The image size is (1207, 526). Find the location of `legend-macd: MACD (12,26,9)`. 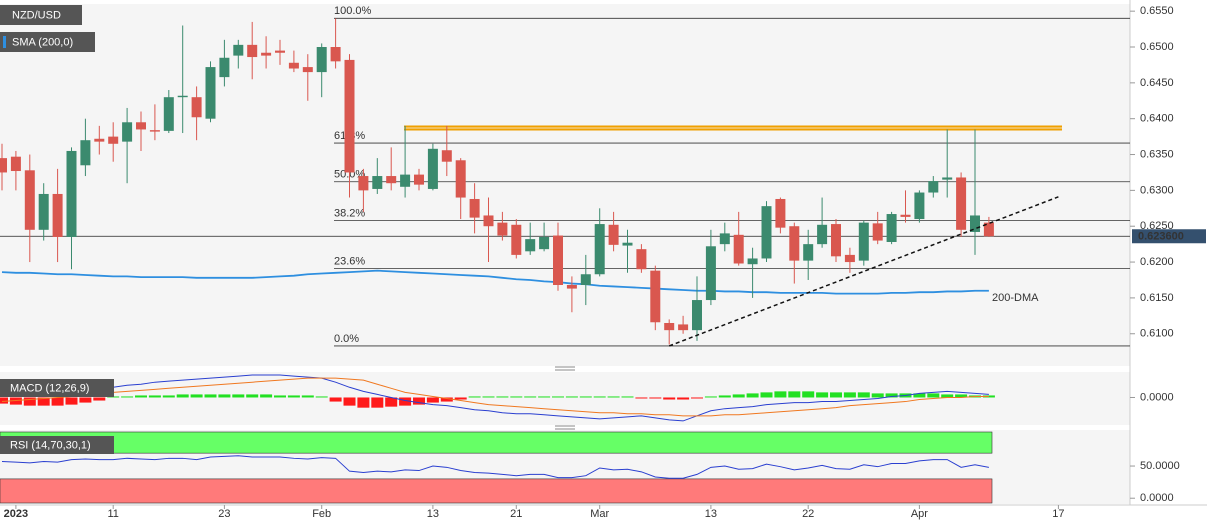

legend-macd: MACD (12,26,9) is located at coordinates (49, 388).